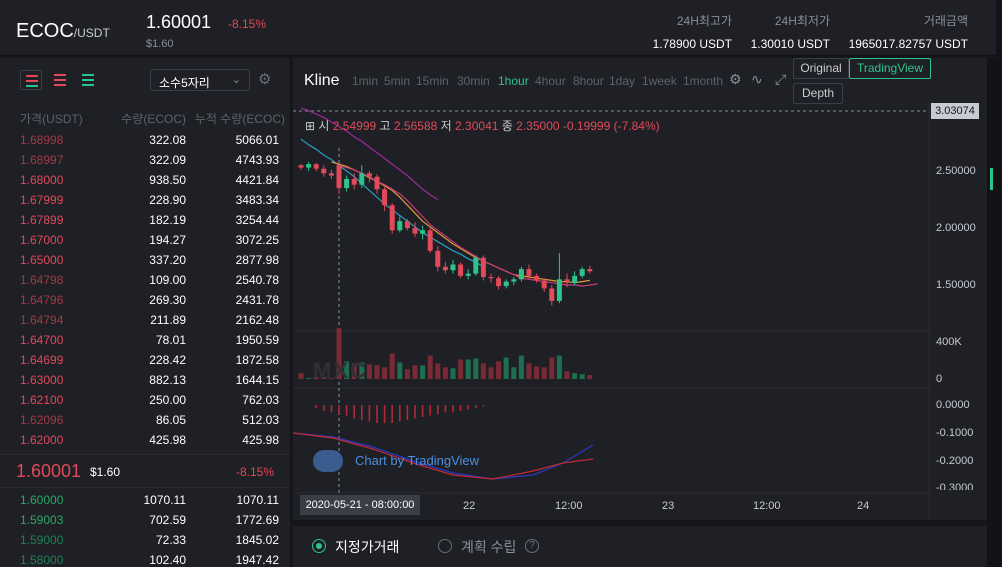 Image resolution: width=1002 pixels, height=567 pixels. What do you see at coordinates (31, 80) in the screenshot?
I see `both-sides-view-icon` at bounding box center [31, 80].